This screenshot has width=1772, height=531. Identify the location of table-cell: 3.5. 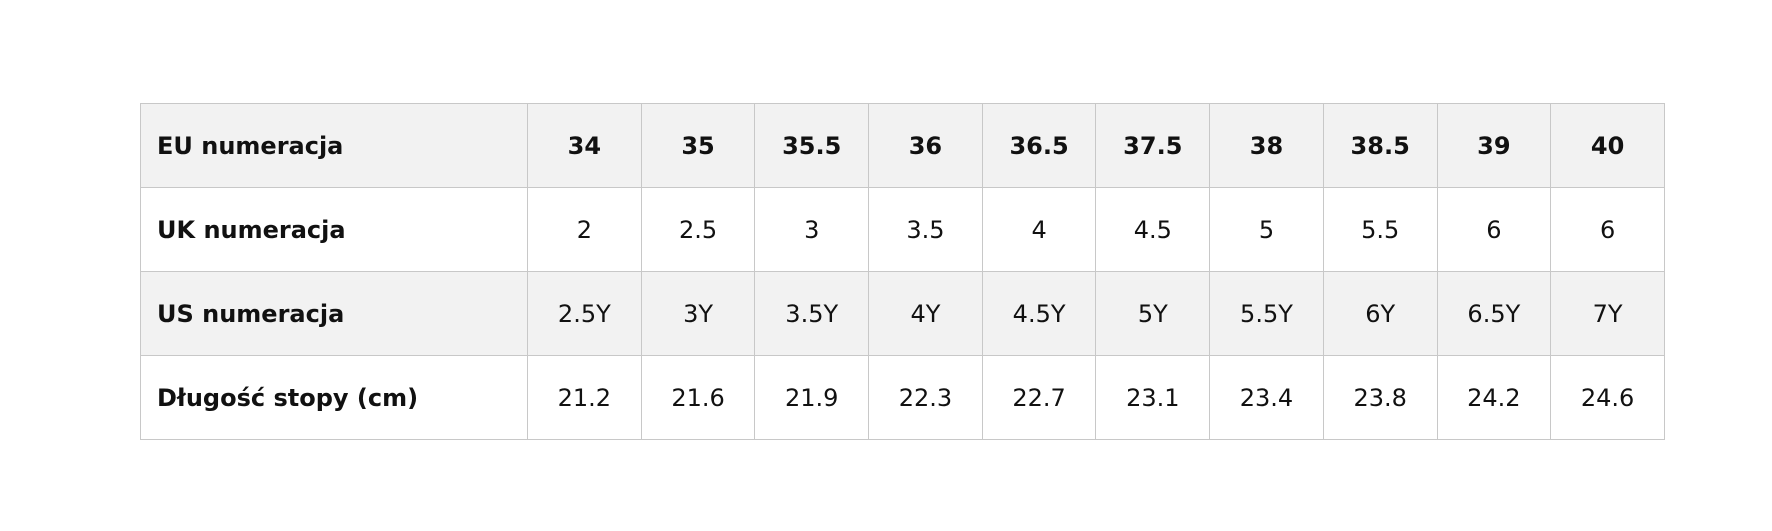
(925, 229).